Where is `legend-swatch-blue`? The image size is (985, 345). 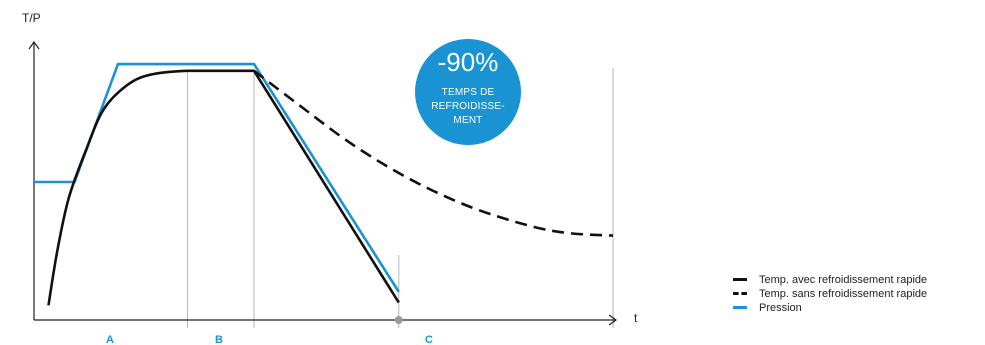 legend-swatch-blue is located at coordinates (740, 307).